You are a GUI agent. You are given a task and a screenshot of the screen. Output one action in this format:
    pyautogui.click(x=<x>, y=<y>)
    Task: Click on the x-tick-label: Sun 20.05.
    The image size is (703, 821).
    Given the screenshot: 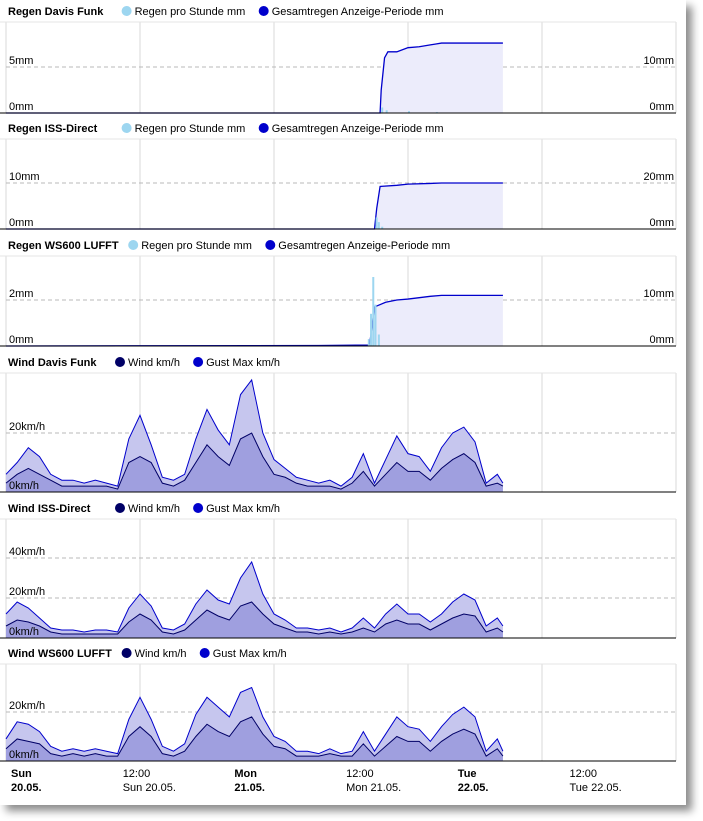 What is the action you would take?
    pyautogui.click(x=26, y=781)
    